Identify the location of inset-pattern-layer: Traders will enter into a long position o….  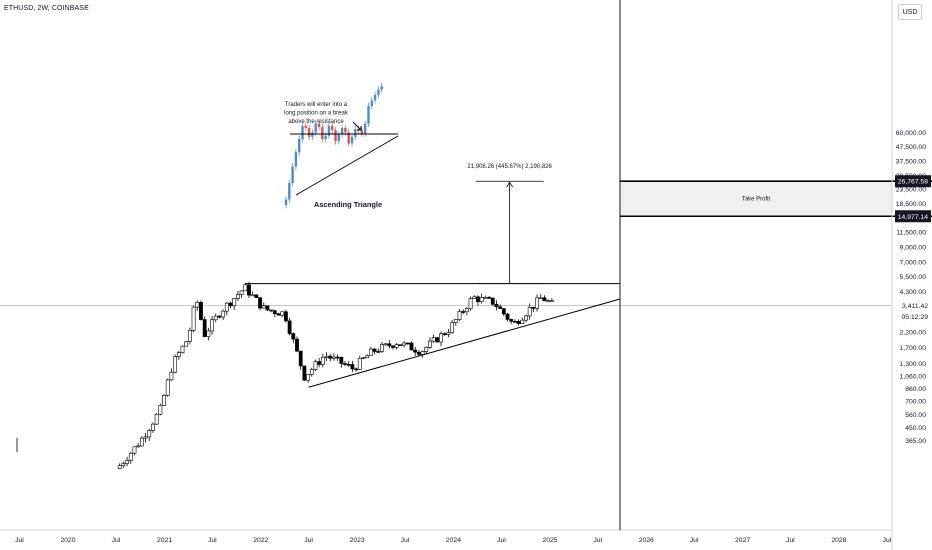
(341, 145).